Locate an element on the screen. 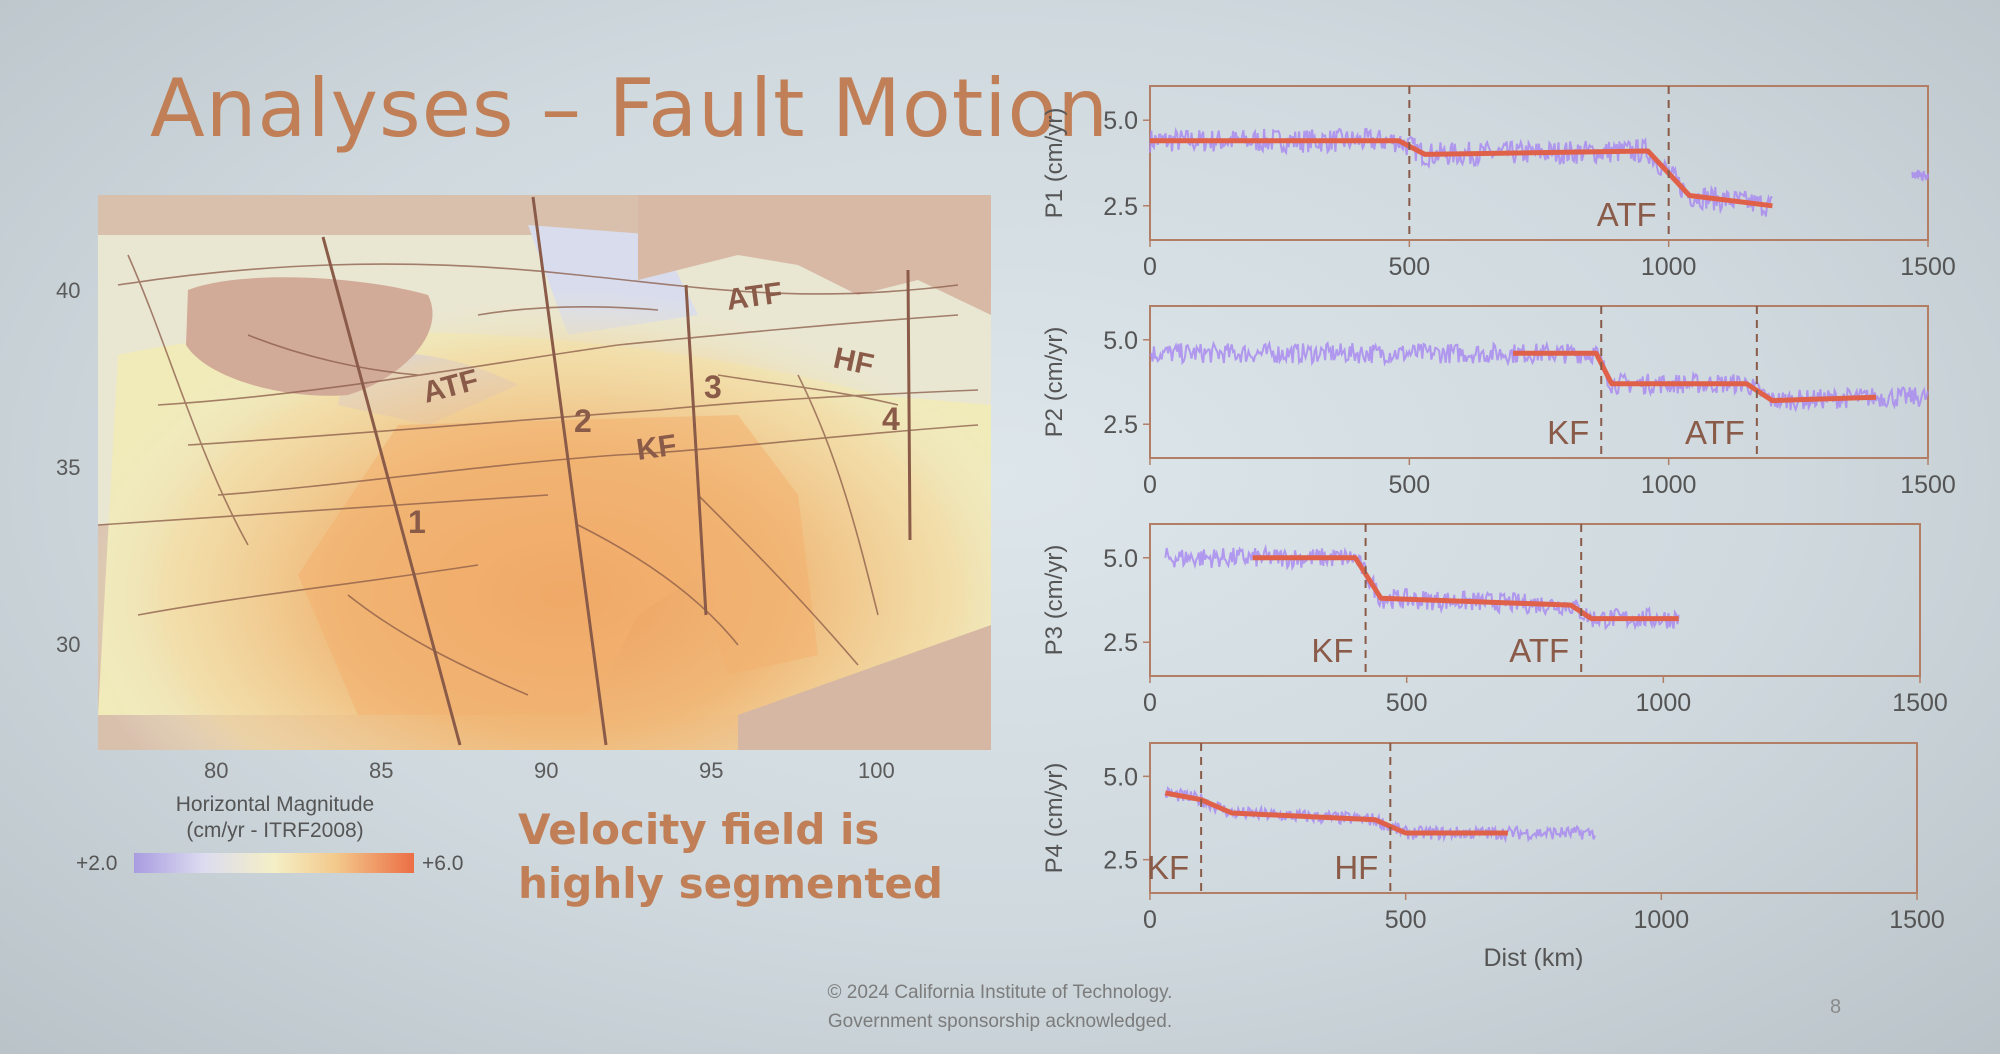 The width and height of the screenshot is (2000, 1054). panel-4-xtick-label-3: 1500 is located at coordinates (1917, 920).